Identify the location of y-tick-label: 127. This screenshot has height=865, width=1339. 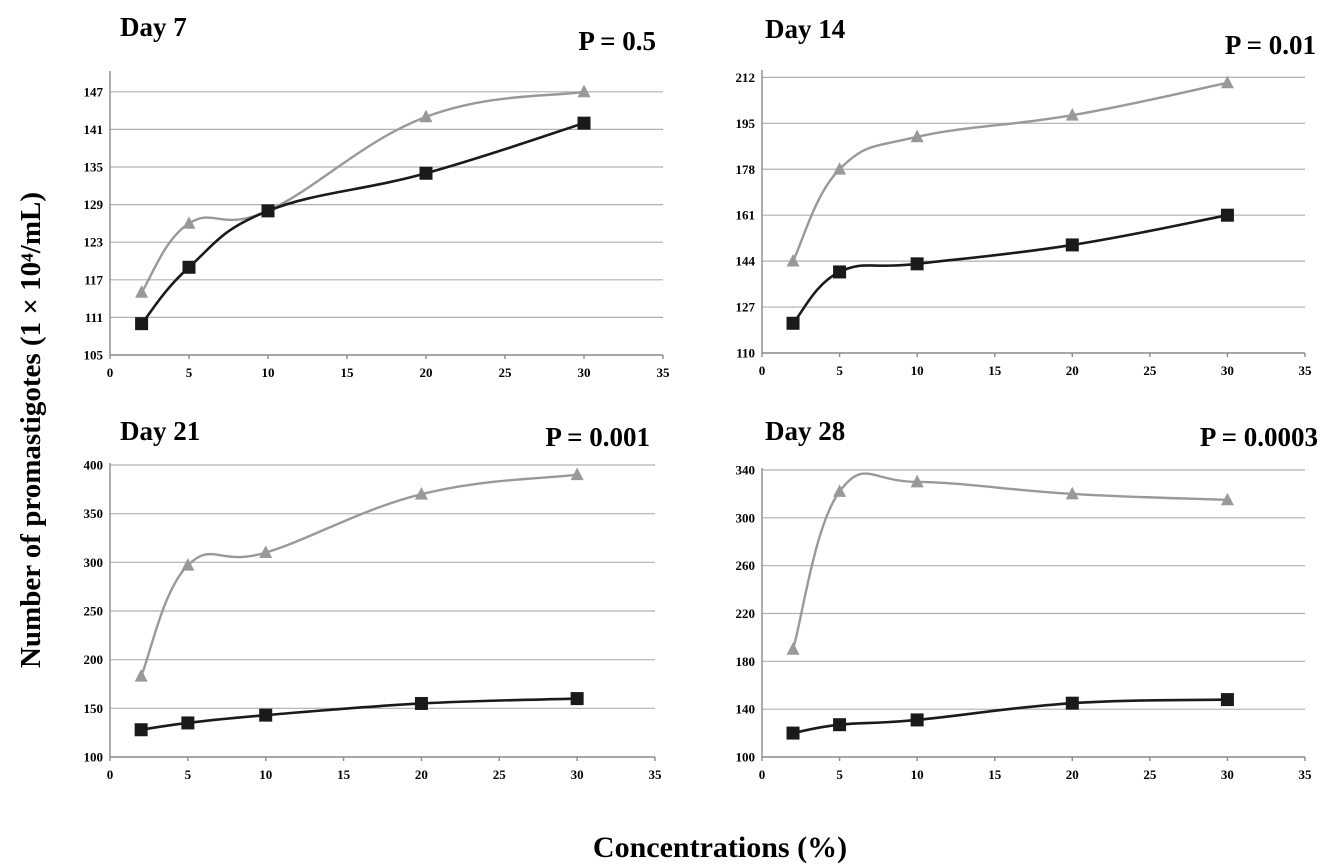
(746, 307).